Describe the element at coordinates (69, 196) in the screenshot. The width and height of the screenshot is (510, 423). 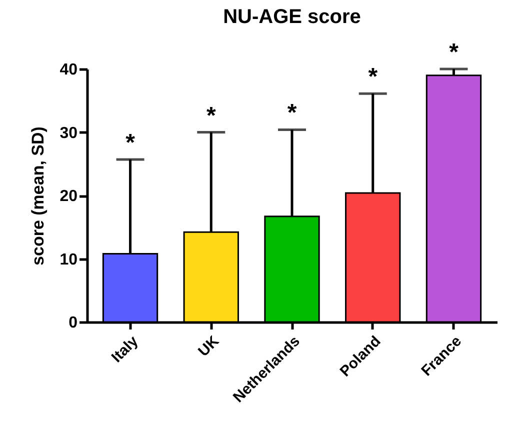
I see `y-tick-label: 20` at that location.